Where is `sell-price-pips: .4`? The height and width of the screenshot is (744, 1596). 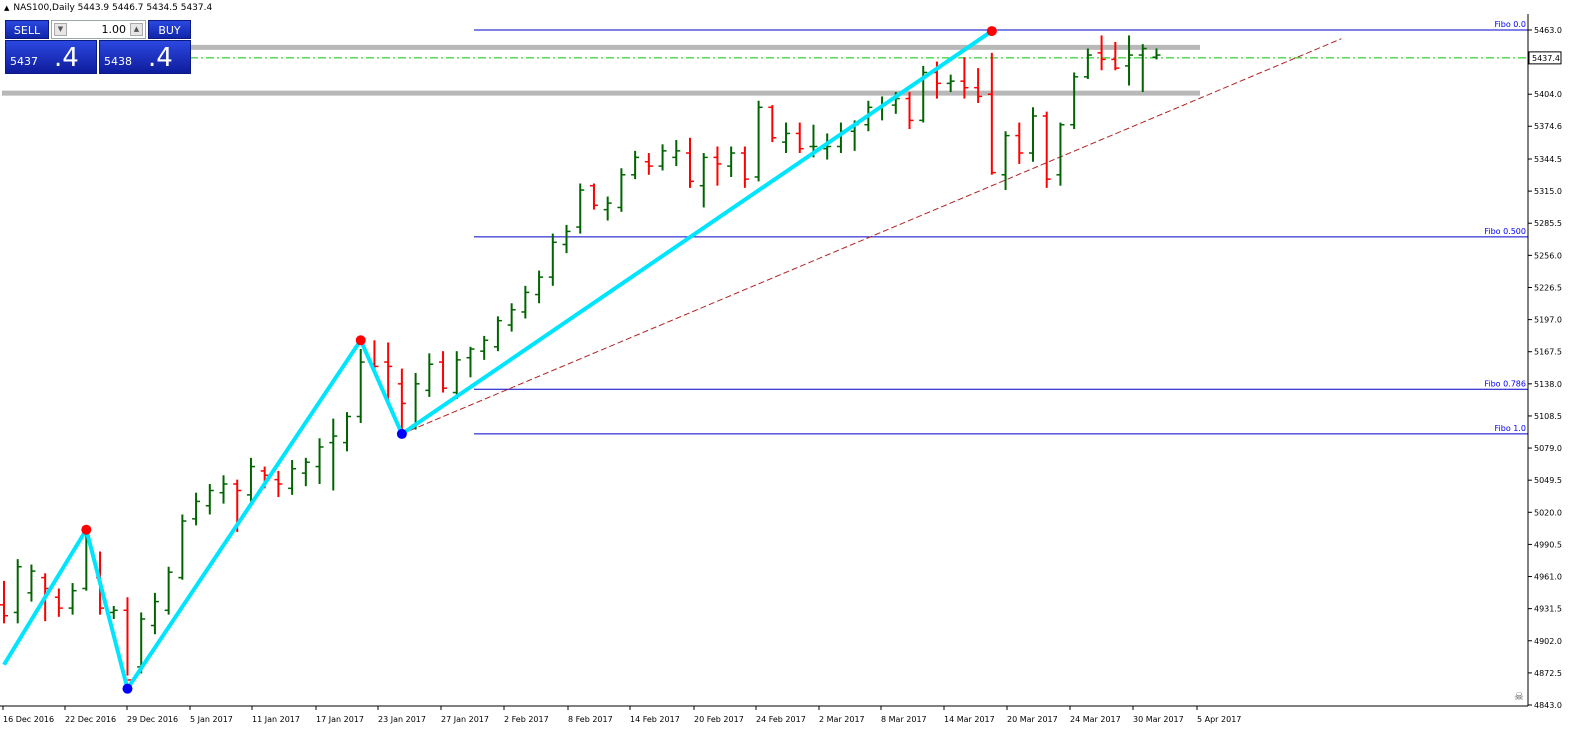
sell-price-pips: .4 is located at coordinates (66, 58).